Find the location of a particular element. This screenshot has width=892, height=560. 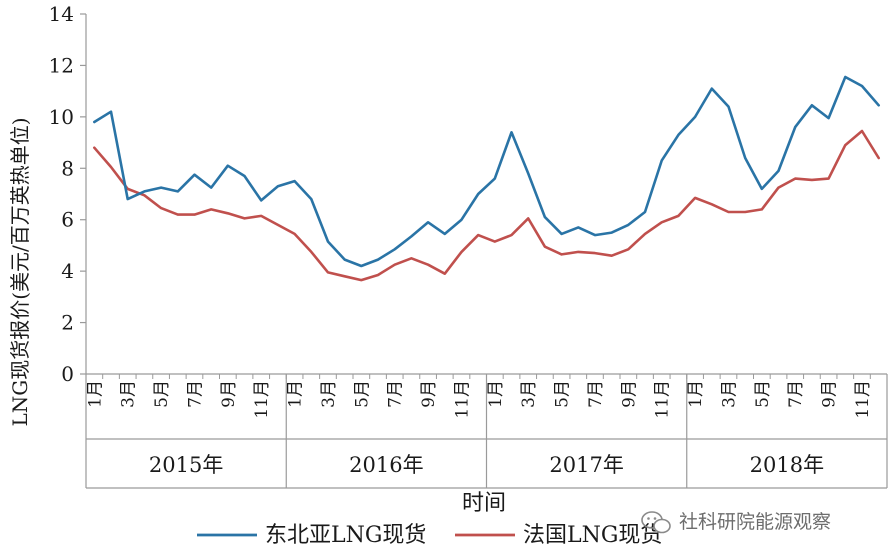

year-label: 2015年 is located at coordinates (186, 465).